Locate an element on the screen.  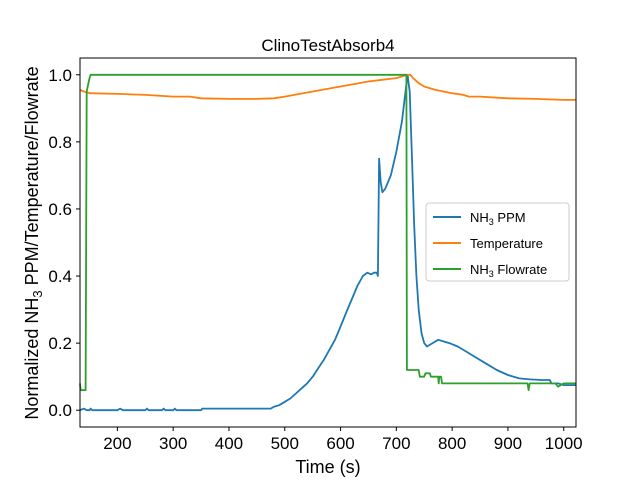
y-tick-label: 1.0 is located at coordinates (60, 75).